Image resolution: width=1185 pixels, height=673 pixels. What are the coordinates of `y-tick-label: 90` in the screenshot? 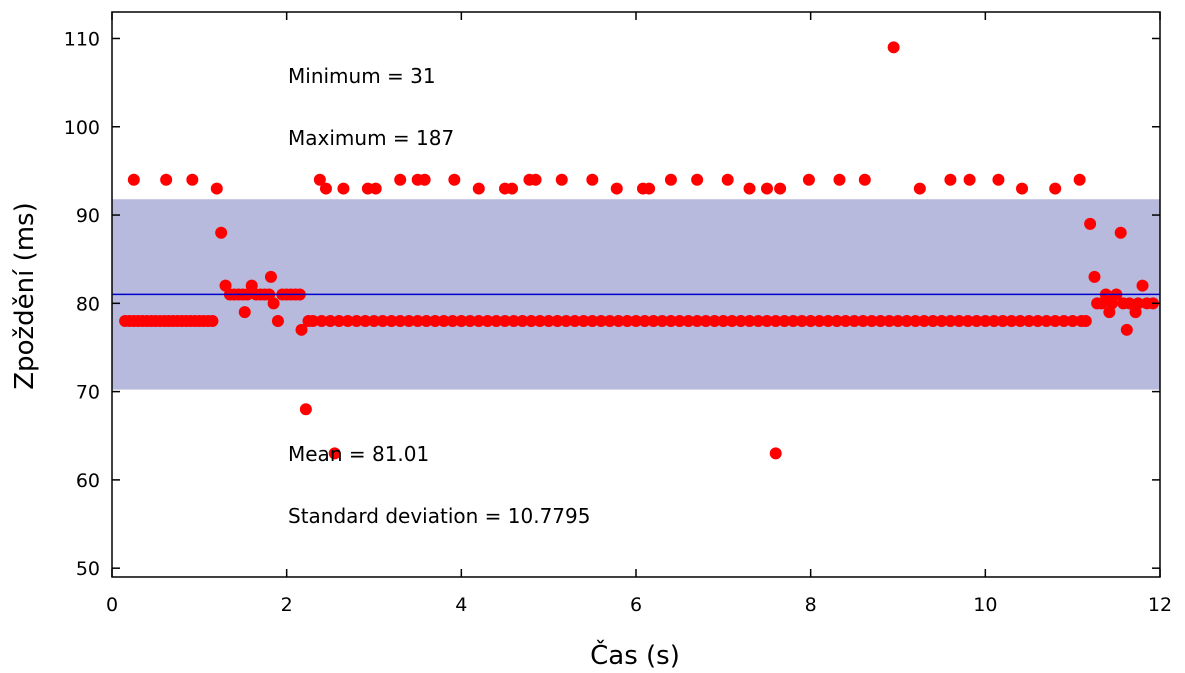 It's located at (88, 216).